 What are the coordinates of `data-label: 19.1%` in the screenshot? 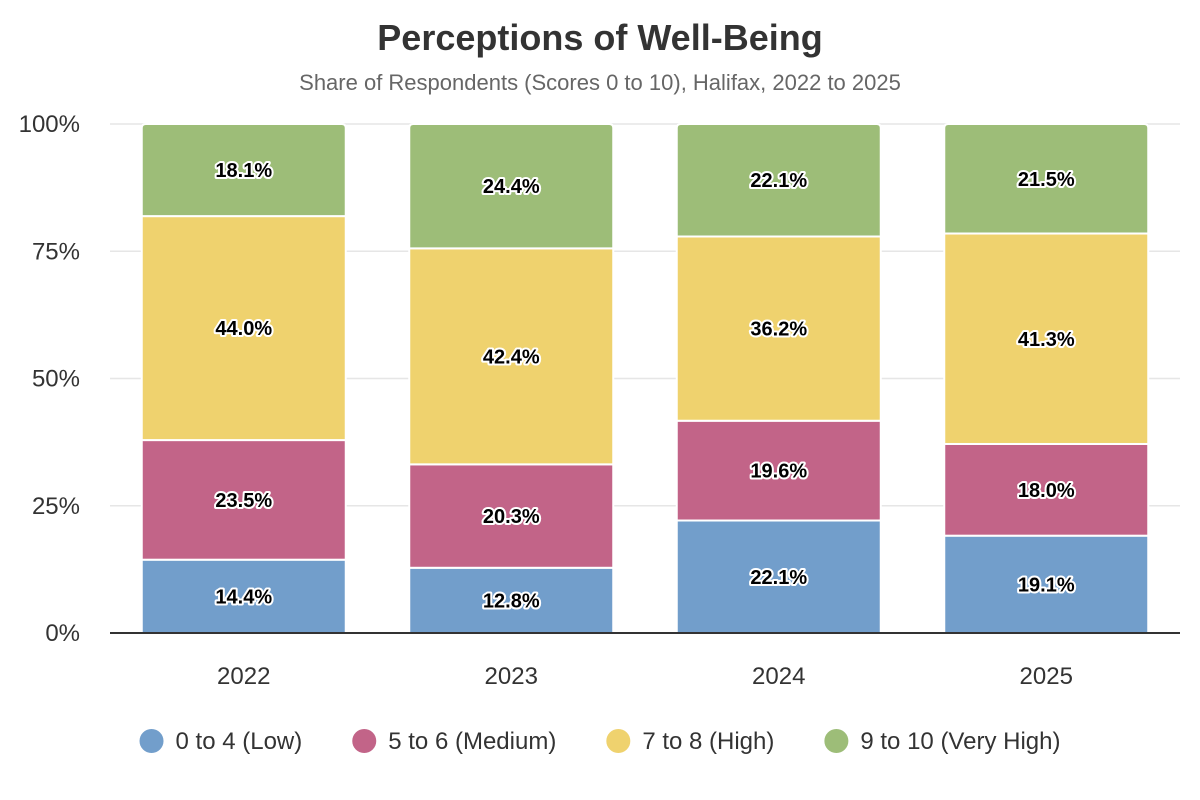 It's located at (1046, 585).